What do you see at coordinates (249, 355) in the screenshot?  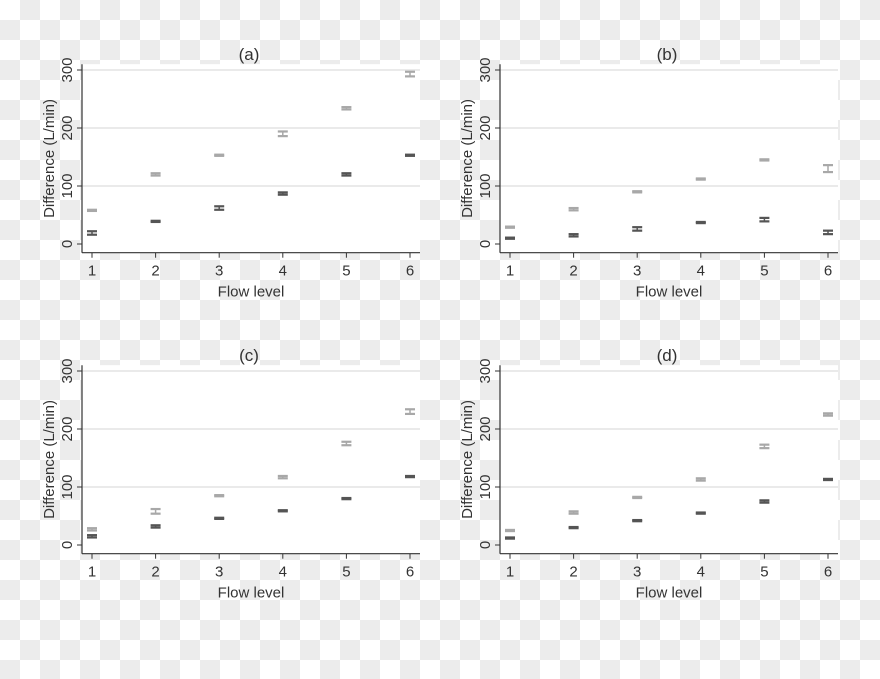 I see `panel-title: (c)` at bounding box center [249, 355].